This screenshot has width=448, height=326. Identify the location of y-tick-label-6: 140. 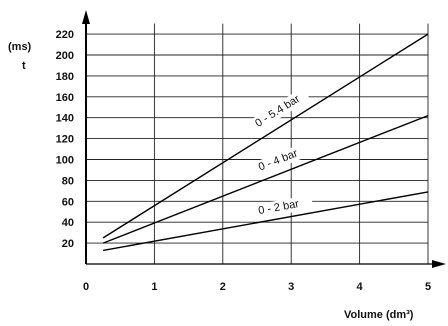
(65, 119).